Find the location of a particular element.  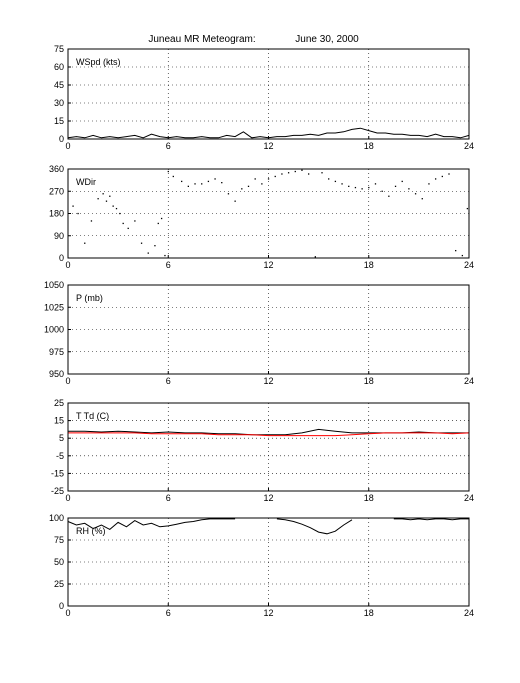

y-tick-label: 360 is located at coordinates (56, 169).